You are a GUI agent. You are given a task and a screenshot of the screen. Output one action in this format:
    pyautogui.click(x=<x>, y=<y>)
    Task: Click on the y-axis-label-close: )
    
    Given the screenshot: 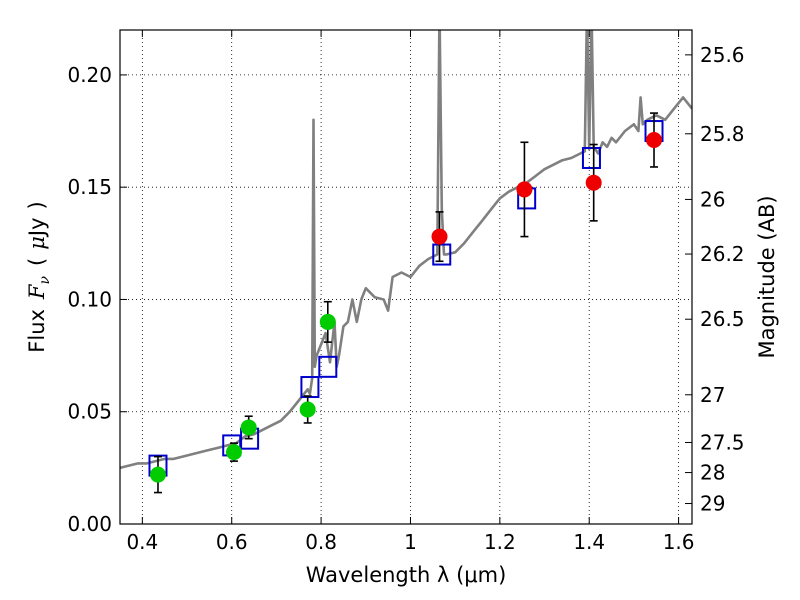 What is the action you would take?
    pyautogui.click(x=37, y=205)
    